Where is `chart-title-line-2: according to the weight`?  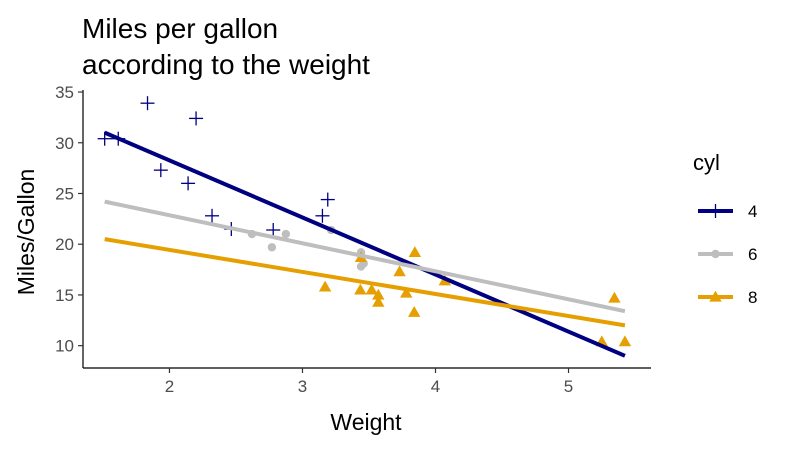 chart-title-line-2: according to the weight is located at coordinates (226, 64).